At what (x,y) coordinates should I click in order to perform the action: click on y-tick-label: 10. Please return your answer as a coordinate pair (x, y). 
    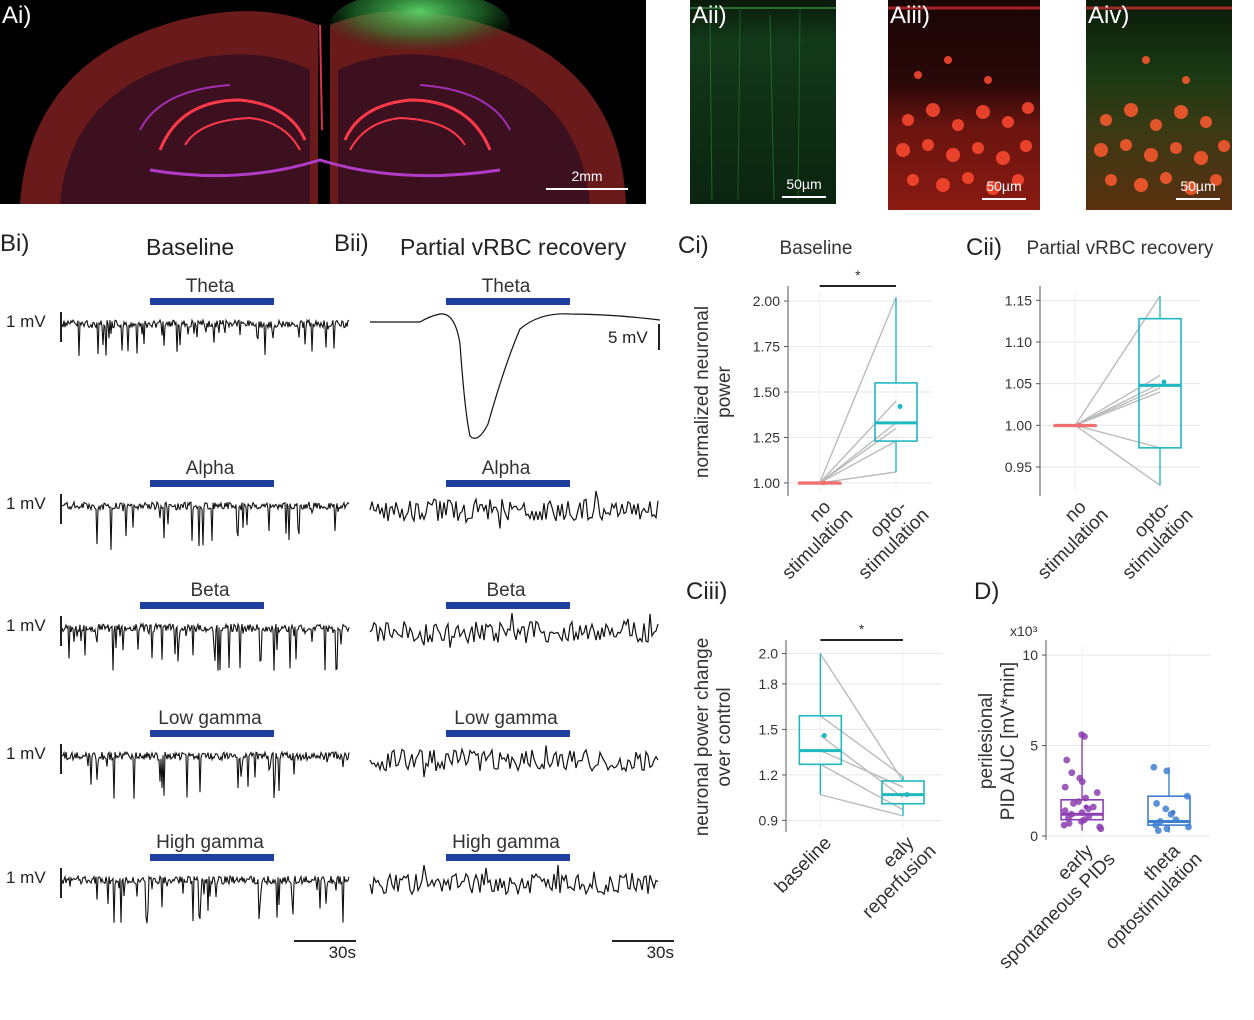
    Looking at the image, I should click on (1030, 655).